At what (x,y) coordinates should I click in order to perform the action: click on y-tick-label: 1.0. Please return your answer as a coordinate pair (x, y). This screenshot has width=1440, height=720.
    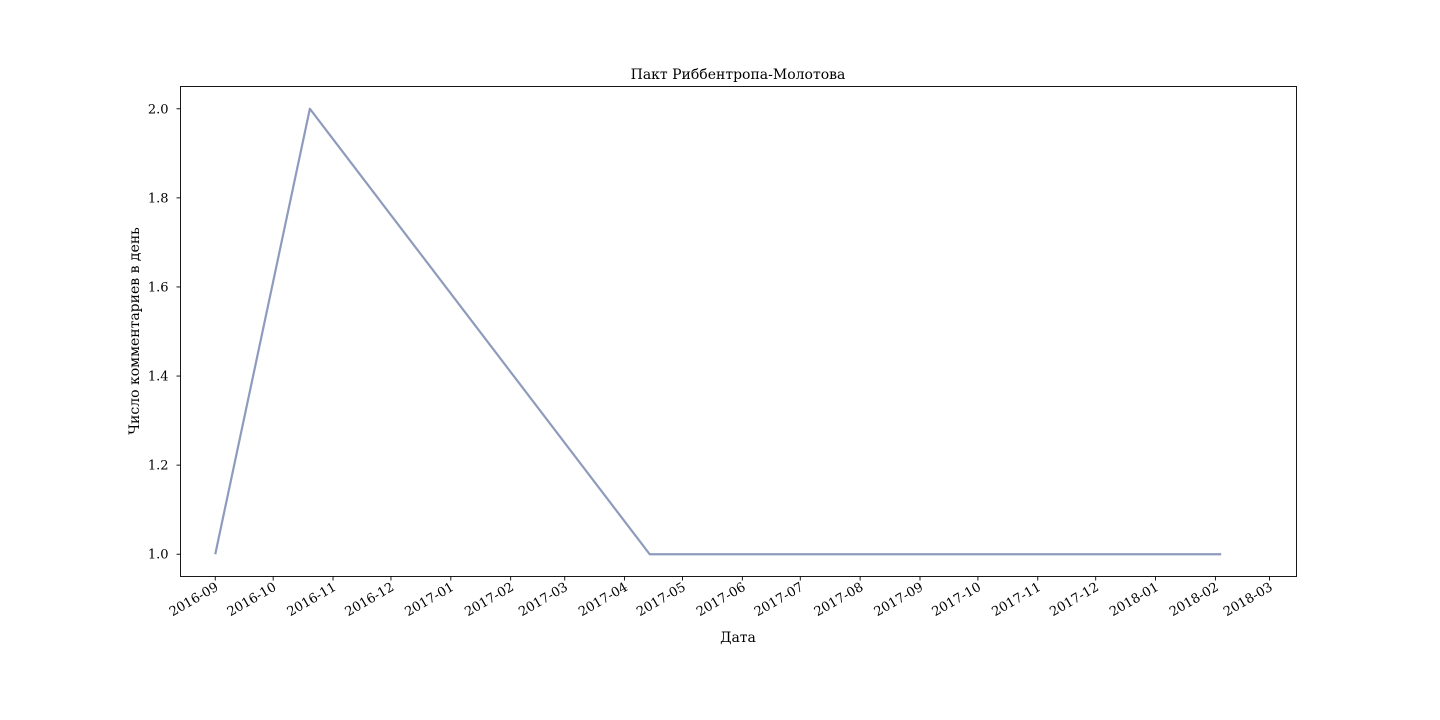
    Looking at the image, I should click on (158, 555).